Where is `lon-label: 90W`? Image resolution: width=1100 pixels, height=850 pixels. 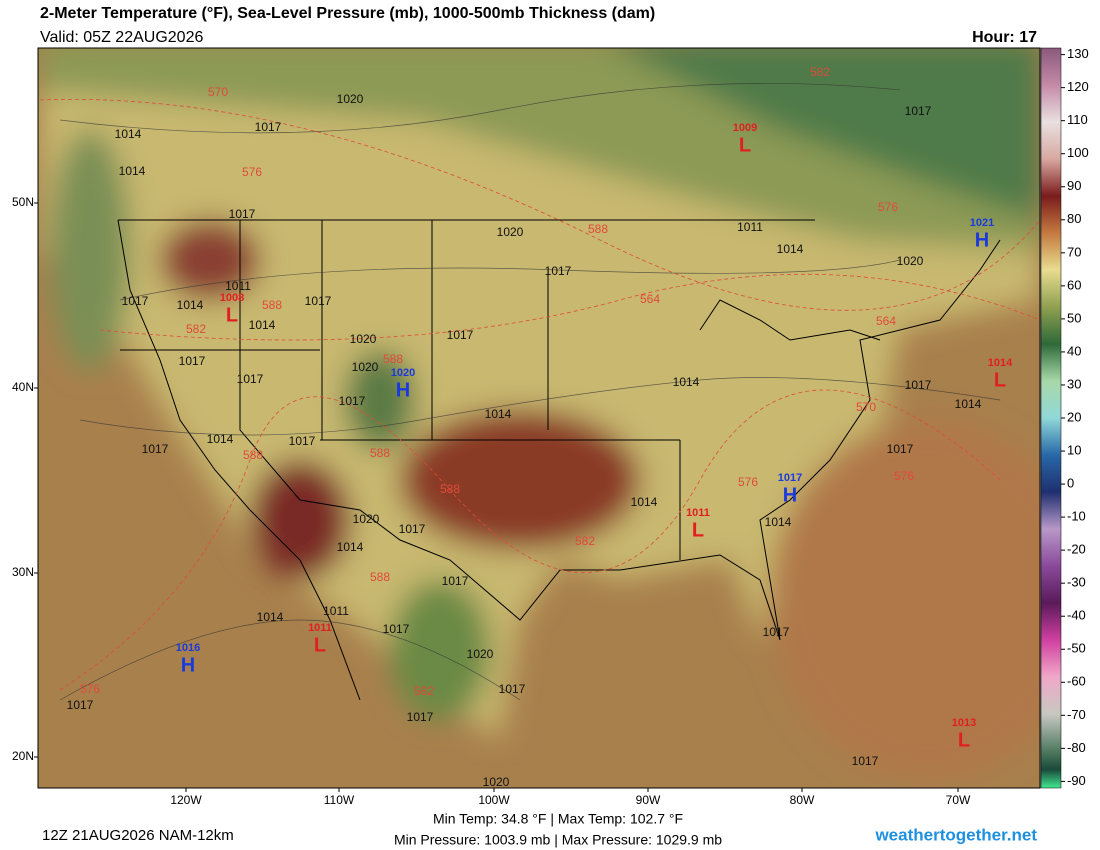 lon-label: 90W is located at coordinates (648, 800).